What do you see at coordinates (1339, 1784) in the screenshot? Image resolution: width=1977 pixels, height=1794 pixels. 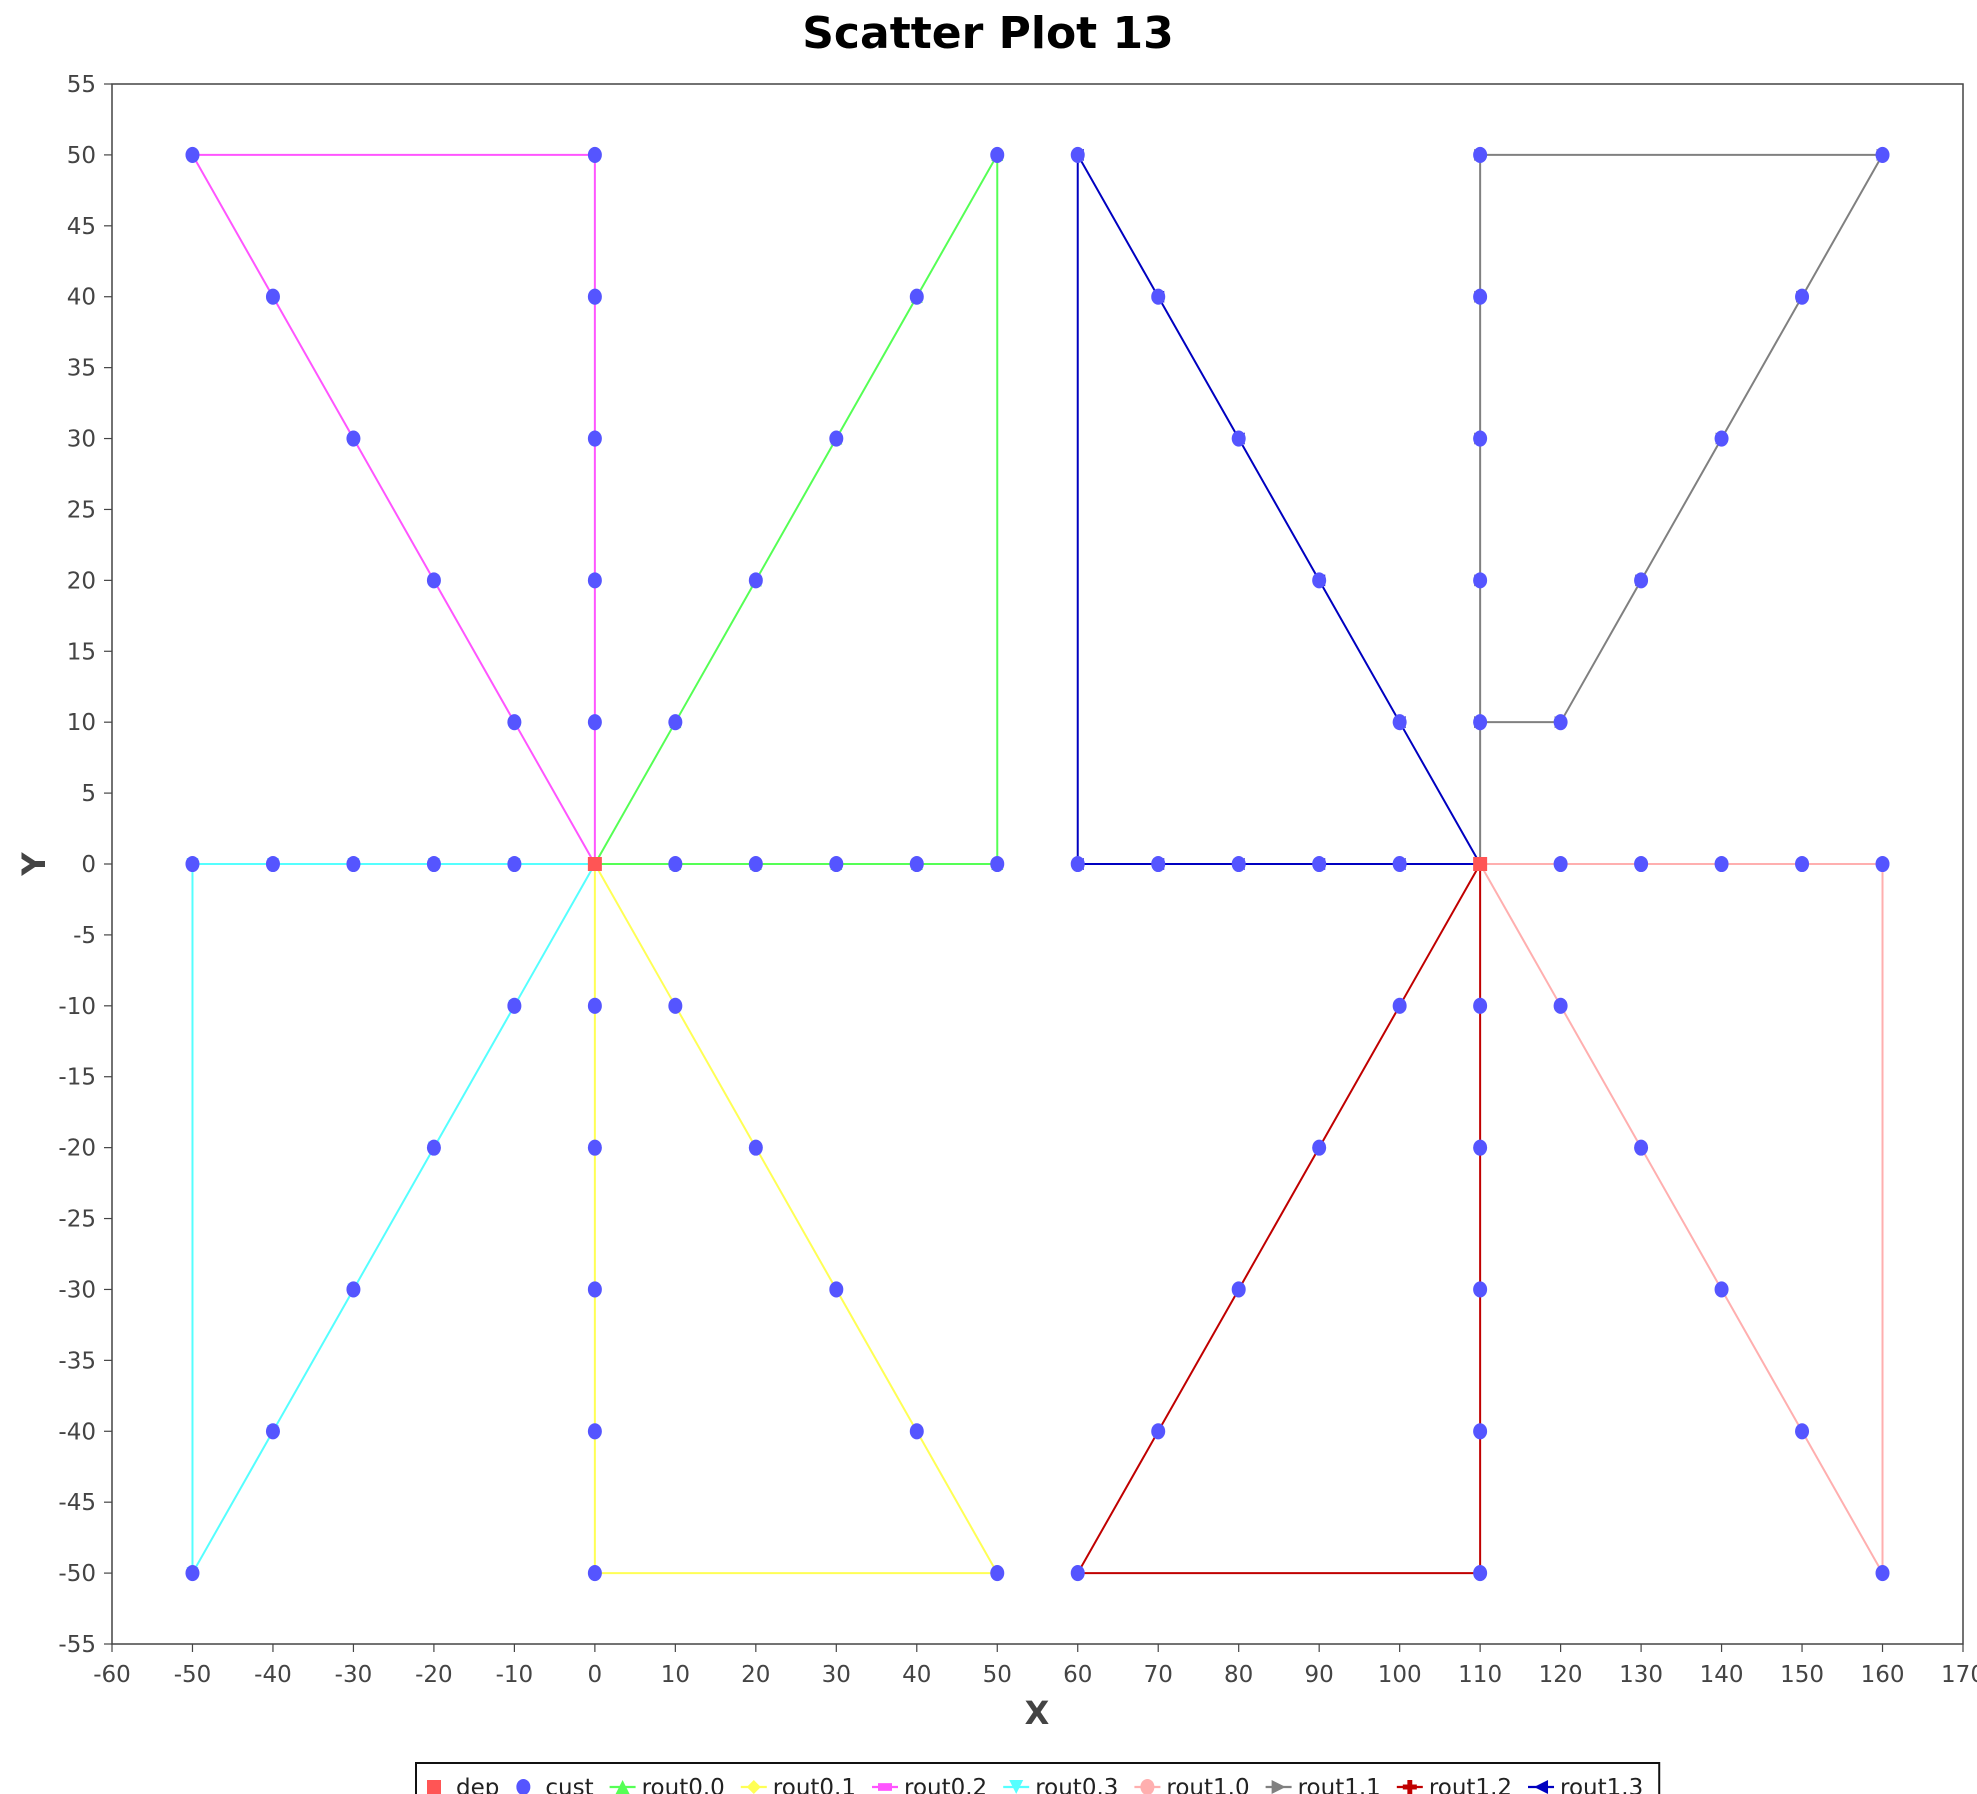 I see `legend-label: rout1.1` at bounding box center [1339, 1784].